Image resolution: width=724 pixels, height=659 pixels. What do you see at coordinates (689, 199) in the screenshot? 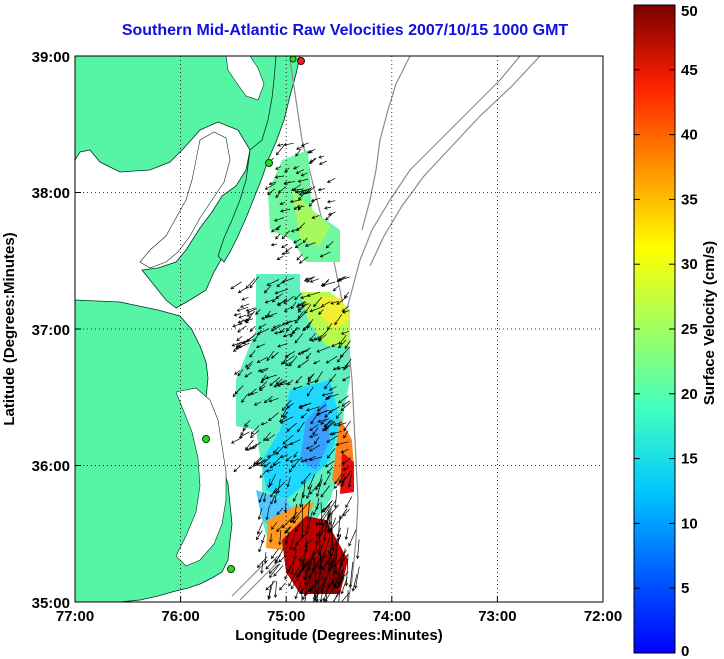
I see `colorbar-tick-label: 35` at bounding box center [689, 199].